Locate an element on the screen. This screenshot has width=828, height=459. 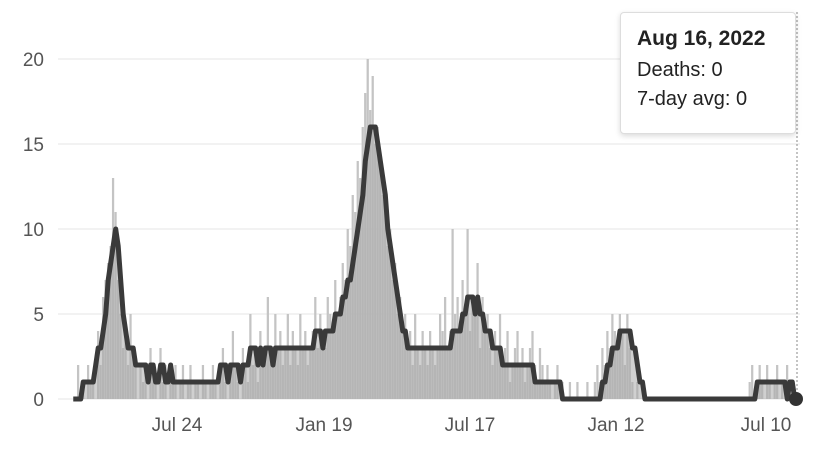
y-tick-label: 5 is located at coordinates (38, 315).